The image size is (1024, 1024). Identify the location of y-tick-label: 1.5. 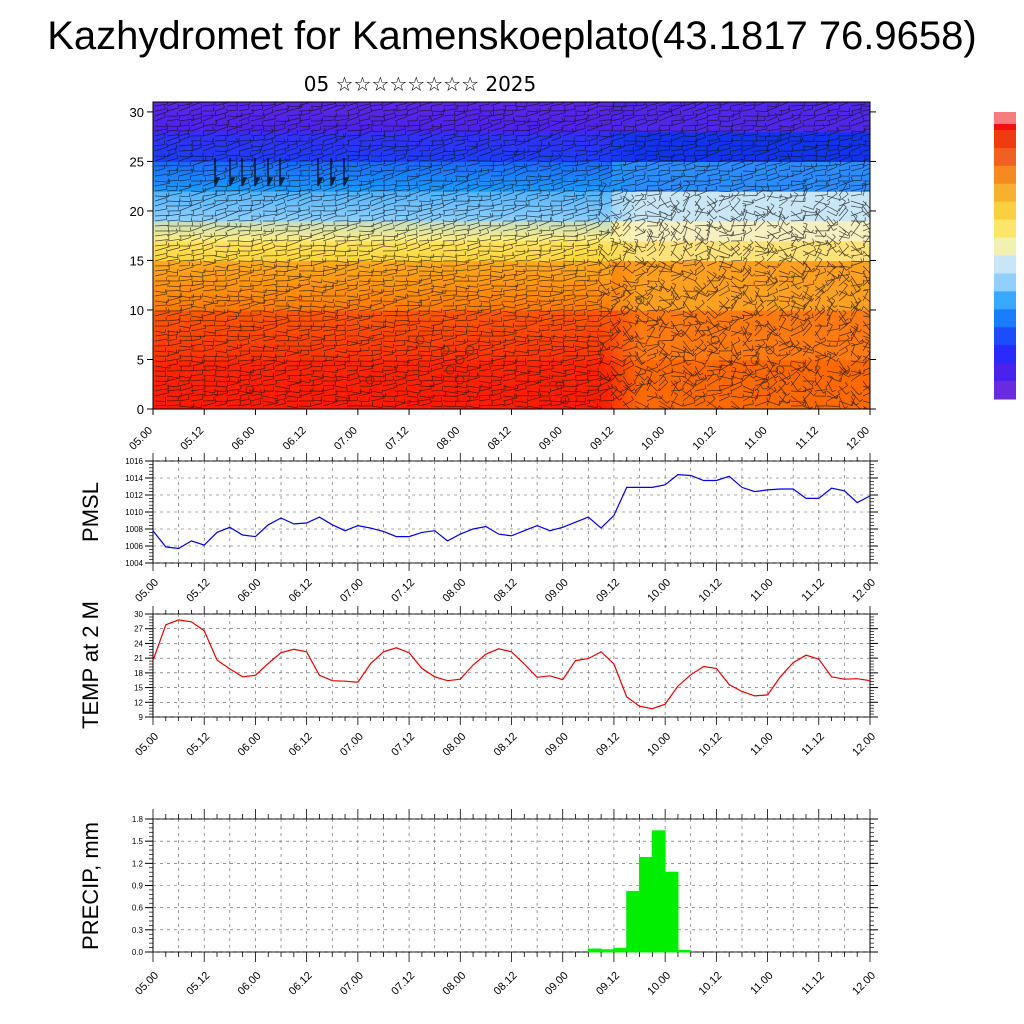
(138, 841).